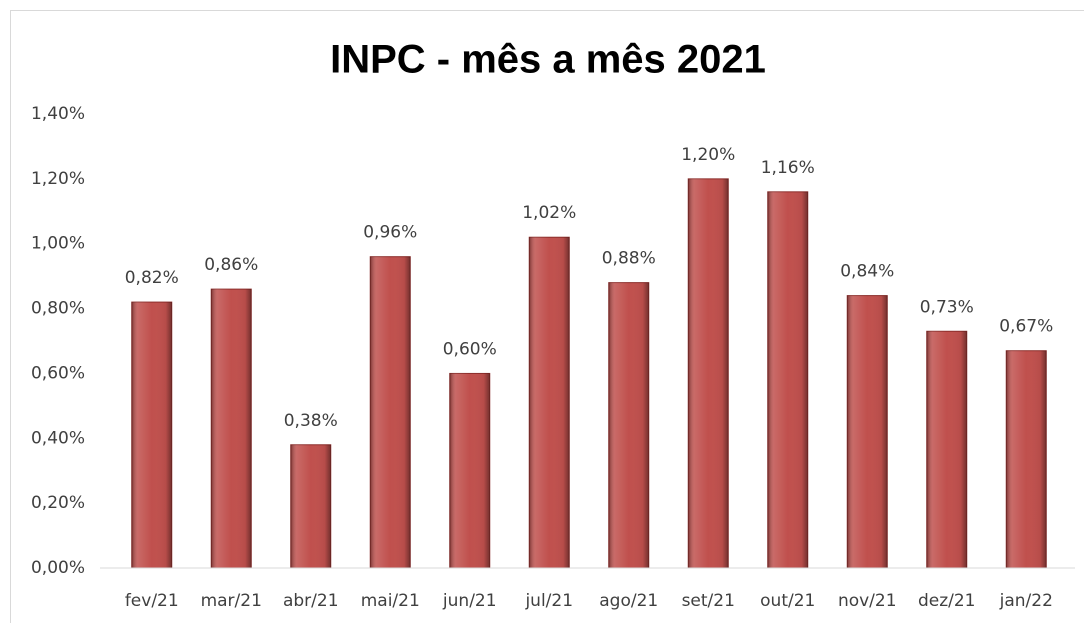 The width and height of the screenshot is (1084, 623). I want to click on y-tick-label: 1,40%, so click(58, 114).